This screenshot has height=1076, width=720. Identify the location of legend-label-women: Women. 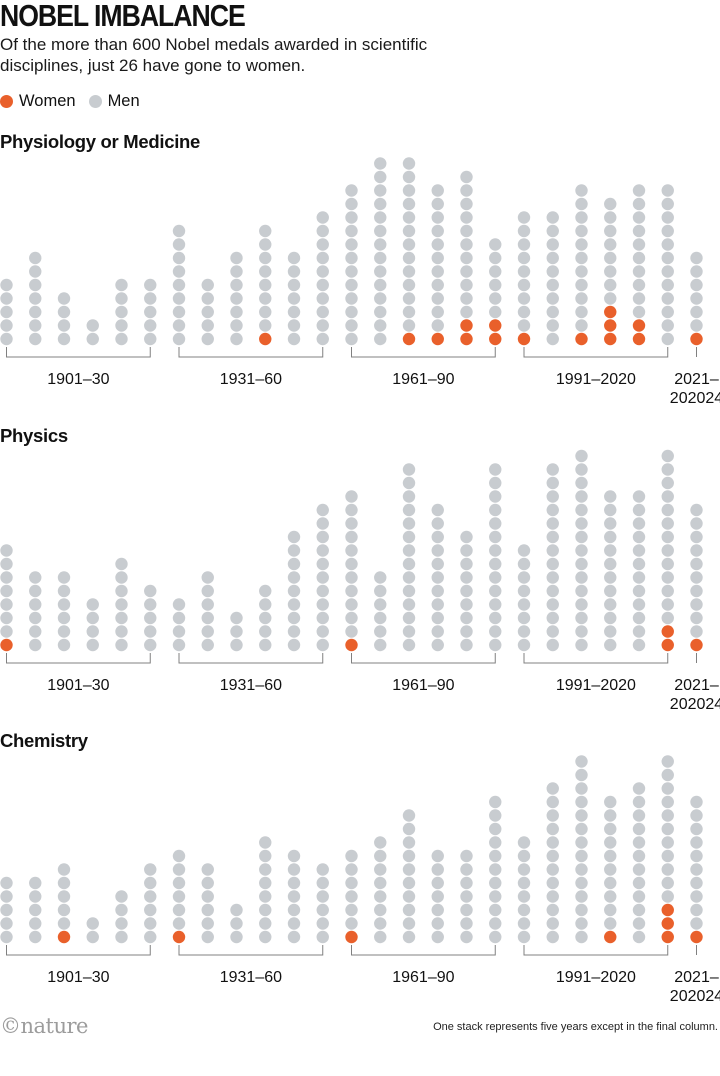
(47, 101).